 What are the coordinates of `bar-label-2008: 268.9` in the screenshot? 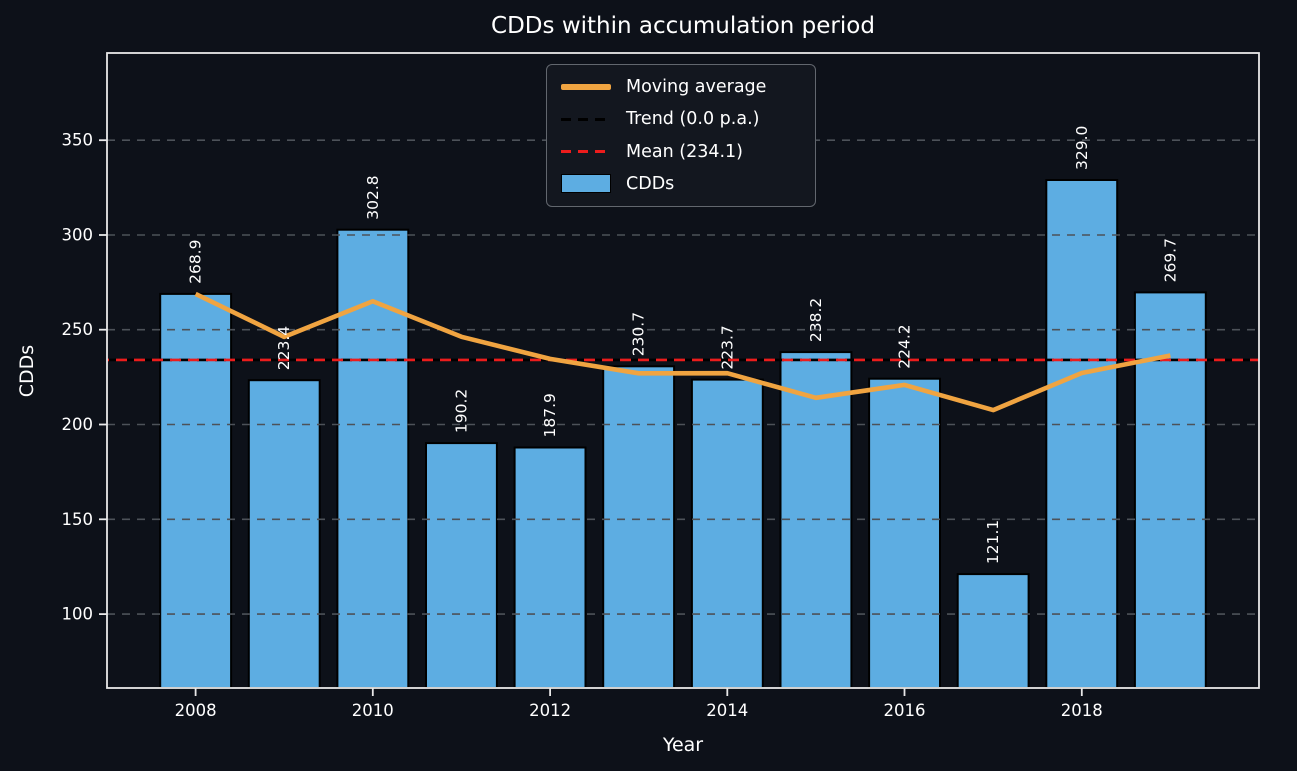 It's located at (196, 262).